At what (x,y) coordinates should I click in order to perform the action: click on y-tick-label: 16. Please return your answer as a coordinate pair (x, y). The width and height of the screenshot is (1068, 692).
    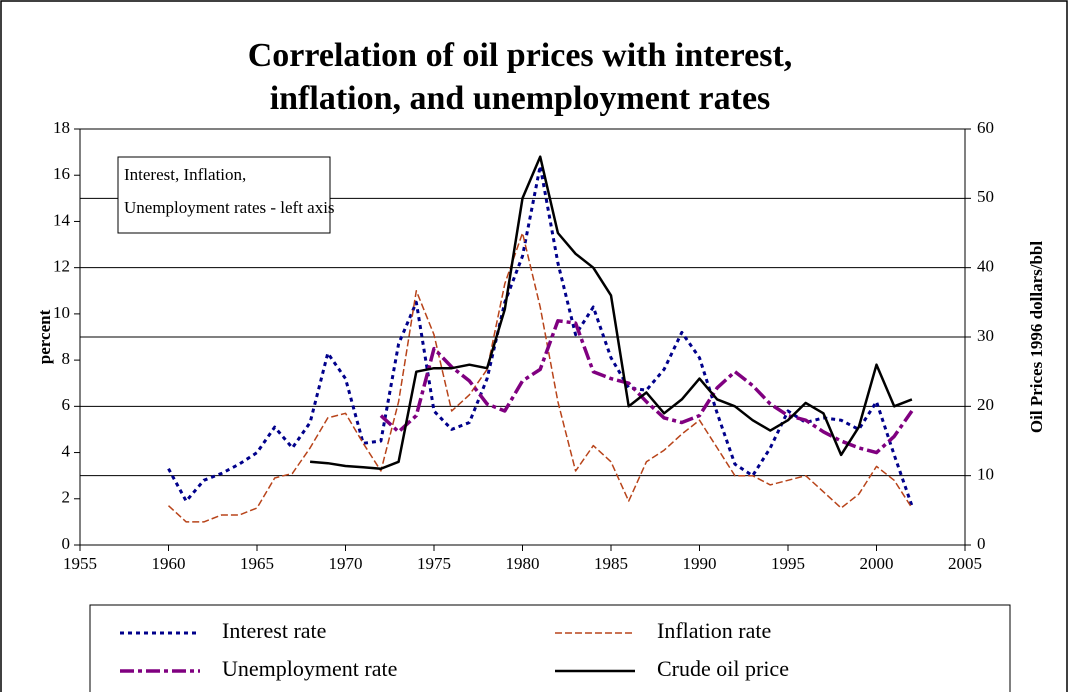
    Looking at the image, I should click on (61, 173).